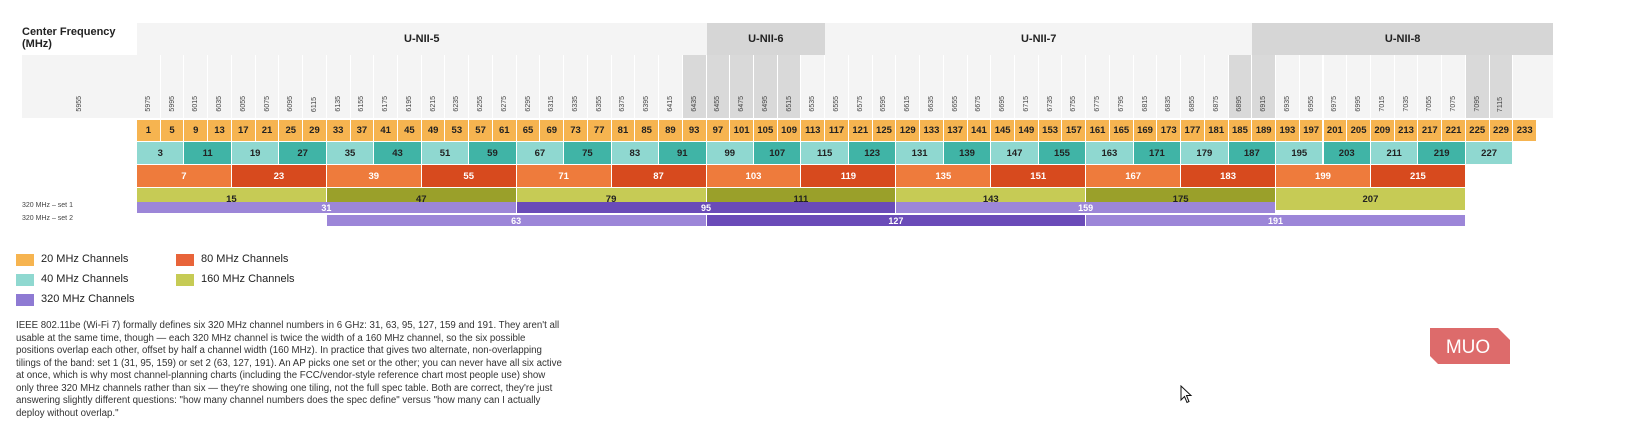 Image resolution: width=1650 pixels, height=447 pixels. Describe the element at coordinates (979, 86) in the screenshot. I see `frequency-label: 6675` at that location.